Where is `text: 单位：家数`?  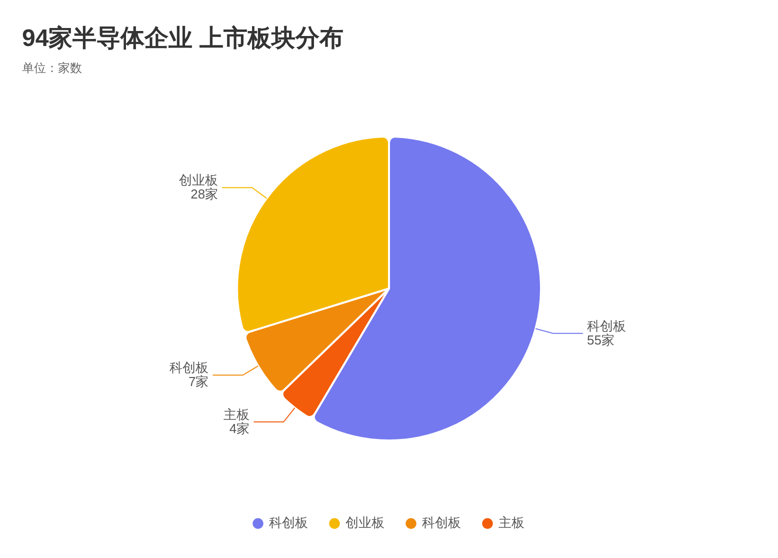
text: 单位：家数 is located at coordinates (52, 68).